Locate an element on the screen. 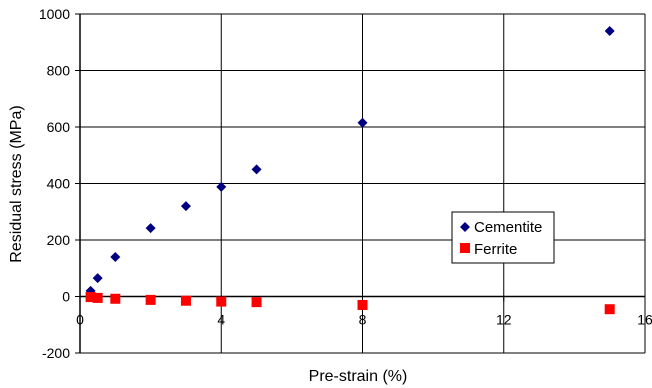  y-tick-label: 0 is located at coordinates (66, 297).